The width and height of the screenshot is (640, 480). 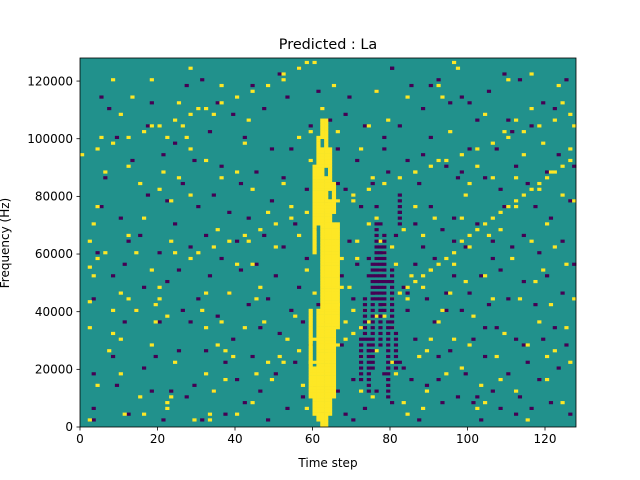 I want to click on x-tick-label: 20, so click(x=157, y=439).